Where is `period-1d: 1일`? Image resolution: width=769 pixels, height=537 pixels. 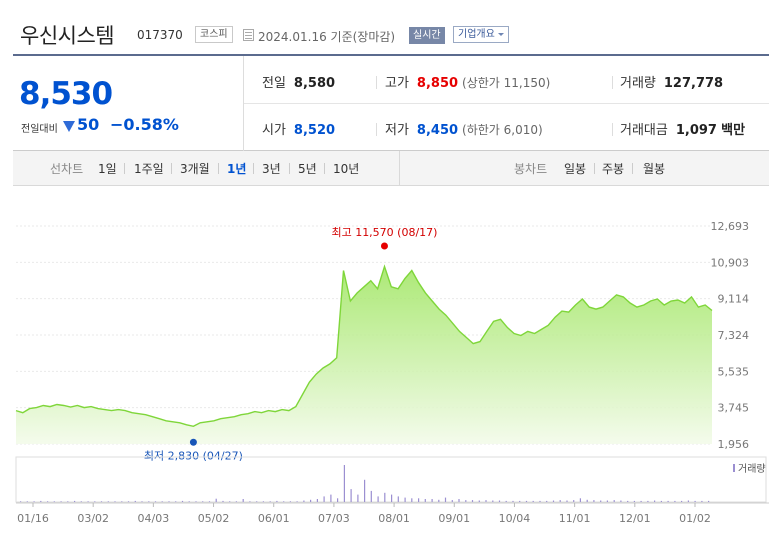
period-1d: 1일 is located at coordinates (107, 169).